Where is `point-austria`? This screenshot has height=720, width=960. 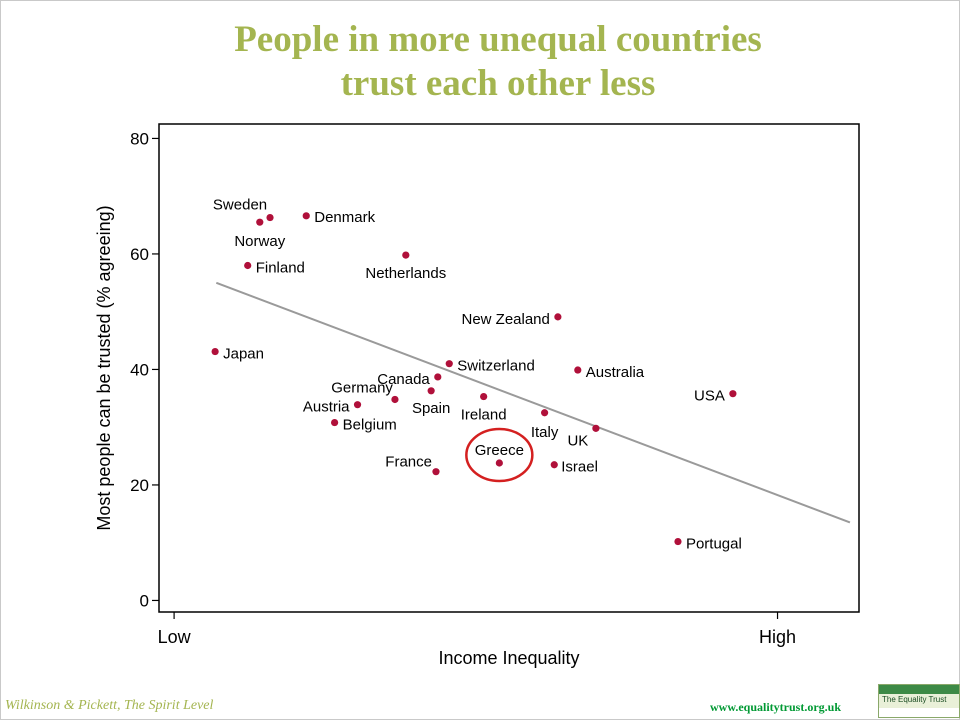
point-austria is located at coordinates (357, 405).